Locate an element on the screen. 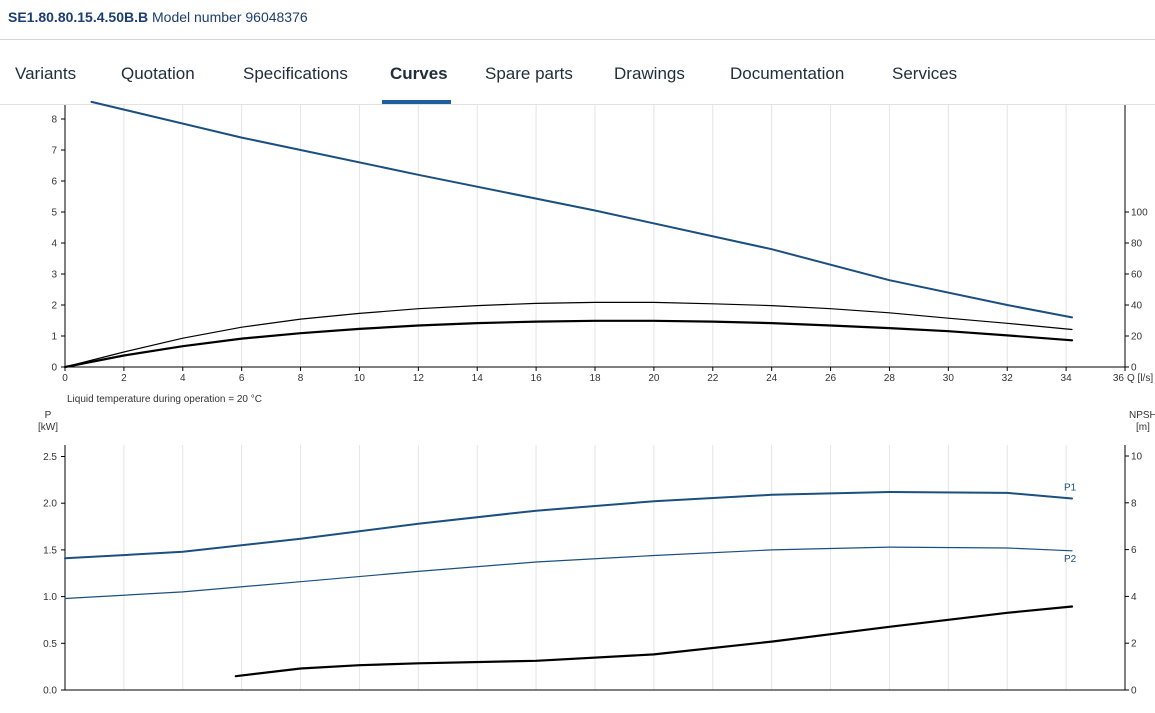  y-tick-label: 0 is located at coordinates (54, 368).